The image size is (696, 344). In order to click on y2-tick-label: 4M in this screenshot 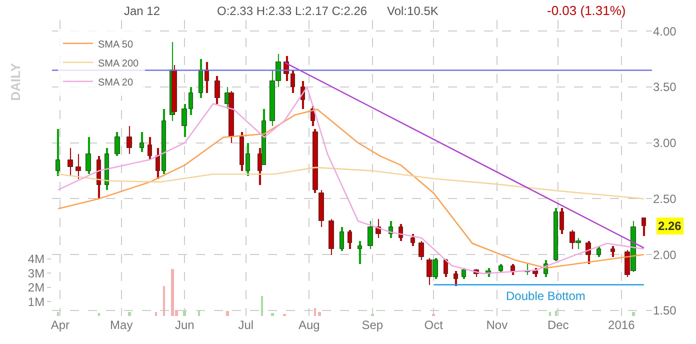, I will do `click(36, 259)`.